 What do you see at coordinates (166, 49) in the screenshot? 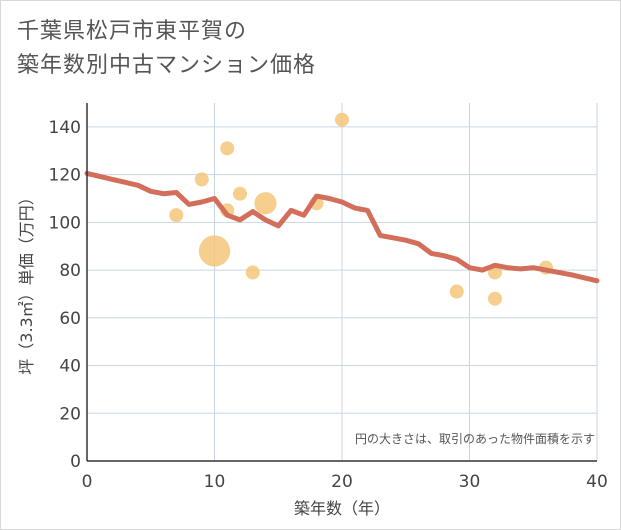
I see `chart-title: 千葉県松戸市東平賀の 築年数別中古マンション価格` at bounding box center [166, 49].